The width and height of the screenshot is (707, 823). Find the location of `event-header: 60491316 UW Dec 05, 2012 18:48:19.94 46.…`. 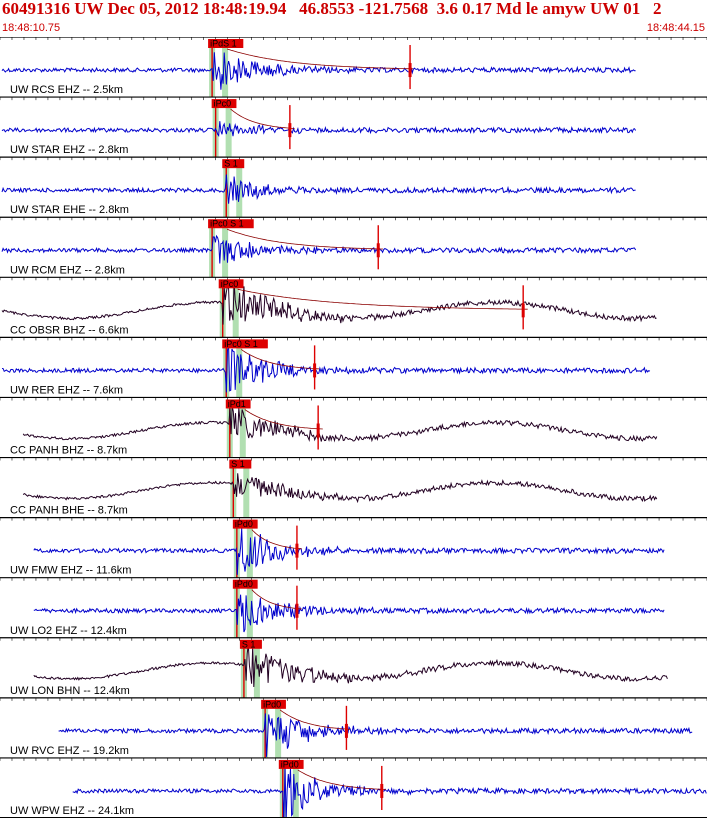

event-header: 60491316 UW Dec 05, 2012 18:48:19.94 46.… is located at coordinates (353, 18).